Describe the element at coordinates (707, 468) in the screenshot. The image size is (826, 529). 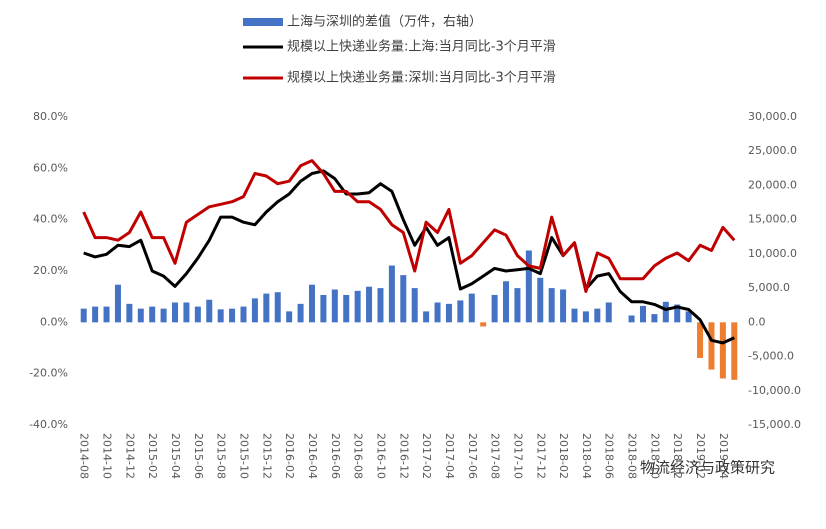
I see `watermark: 物流经济与政策研究` at that location.